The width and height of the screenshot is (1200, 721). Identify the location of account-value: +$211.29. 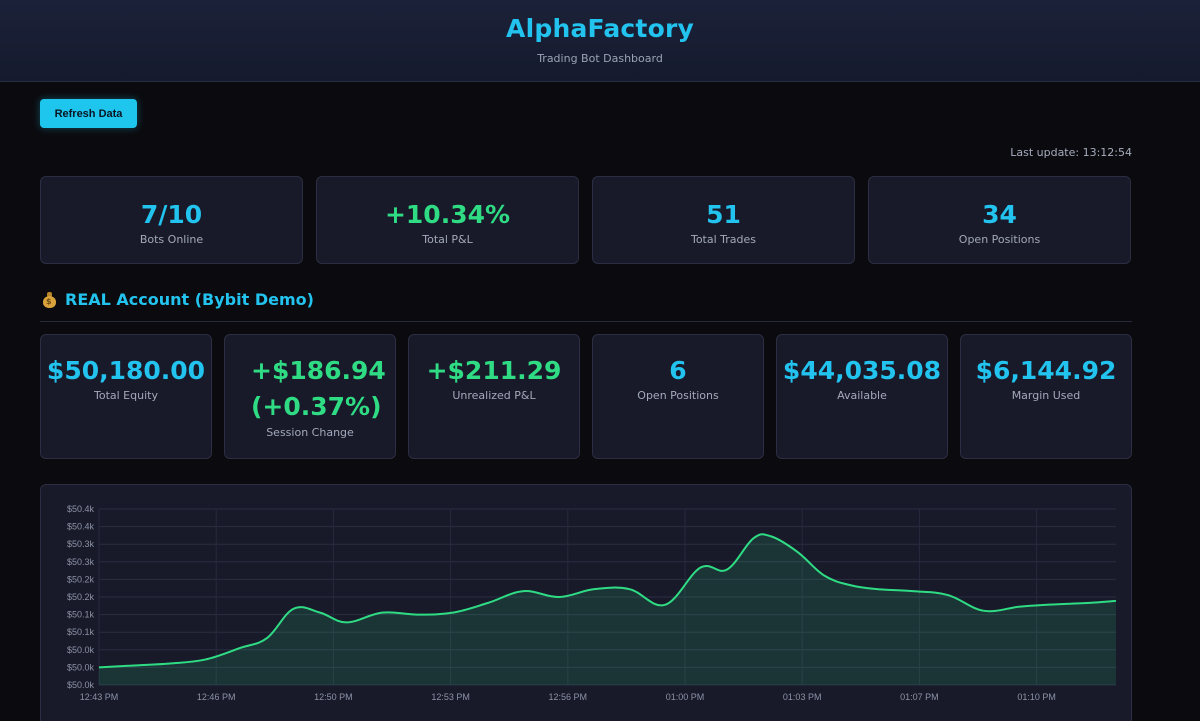
(494, 370).